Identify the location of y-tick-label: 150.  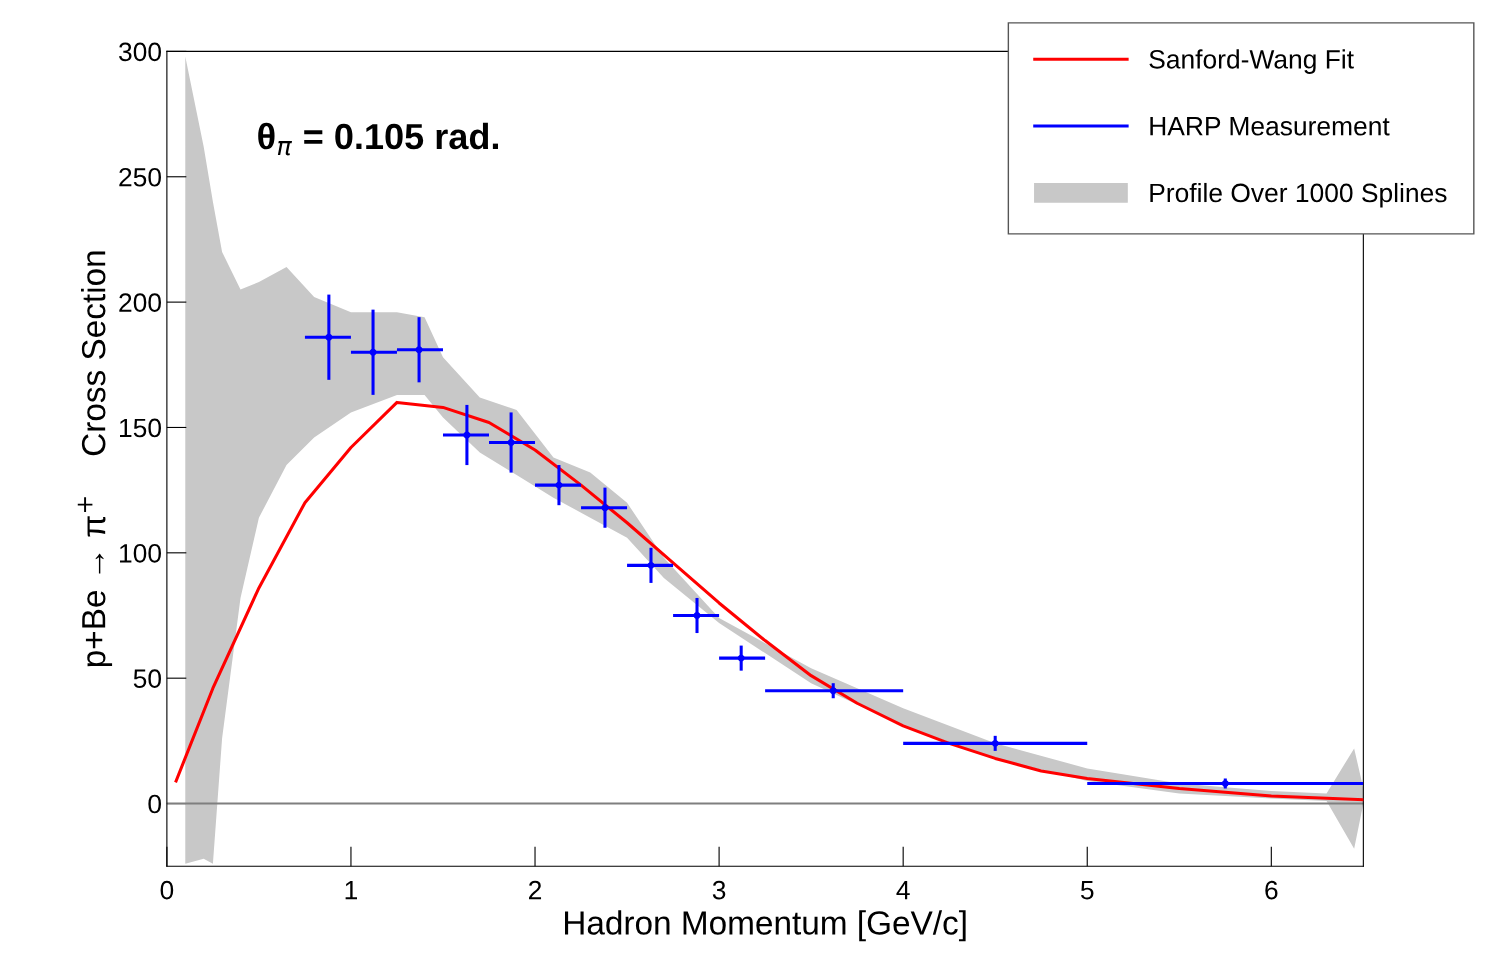
(140, 428).